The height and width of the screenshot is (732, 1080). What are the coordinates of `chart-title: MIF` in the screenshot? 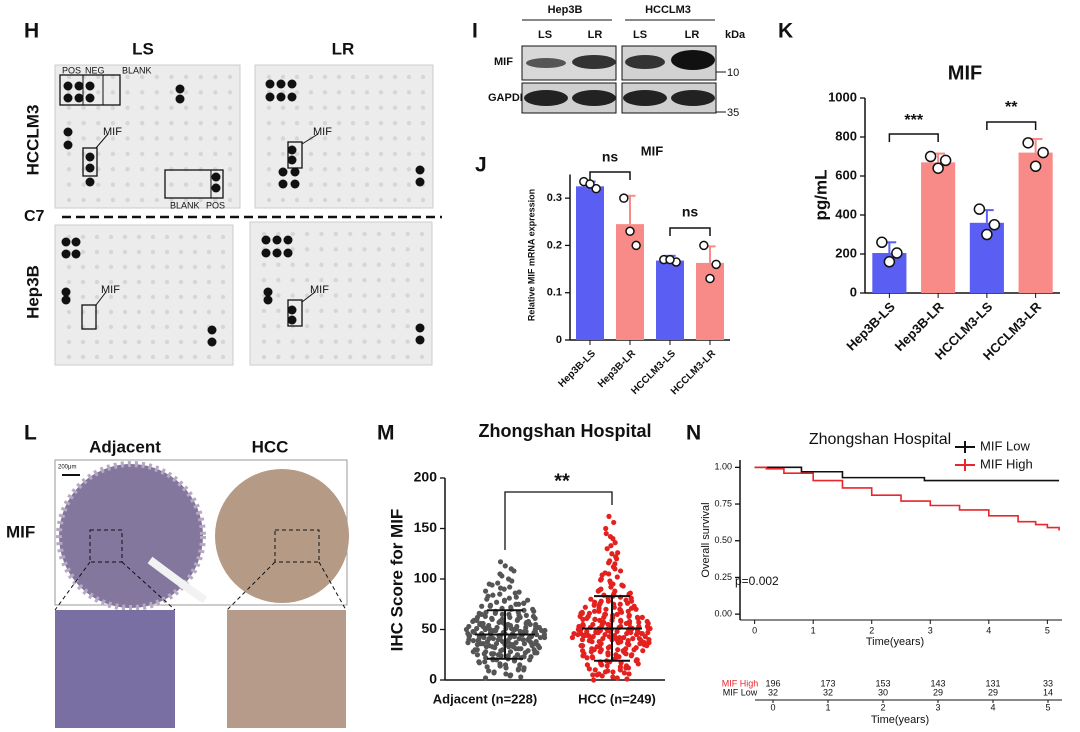 It's located at (652, 150).